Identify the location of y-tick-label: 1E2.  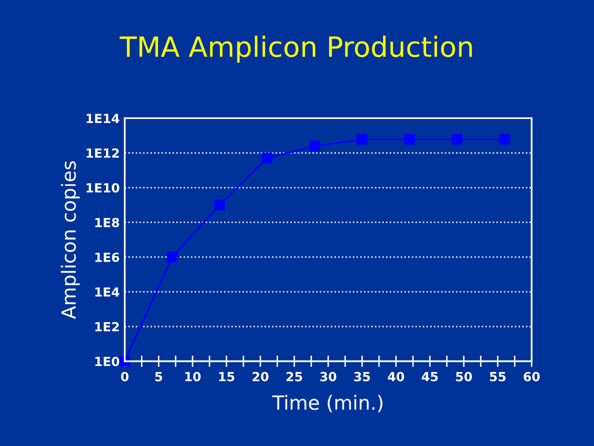
(107, 327).